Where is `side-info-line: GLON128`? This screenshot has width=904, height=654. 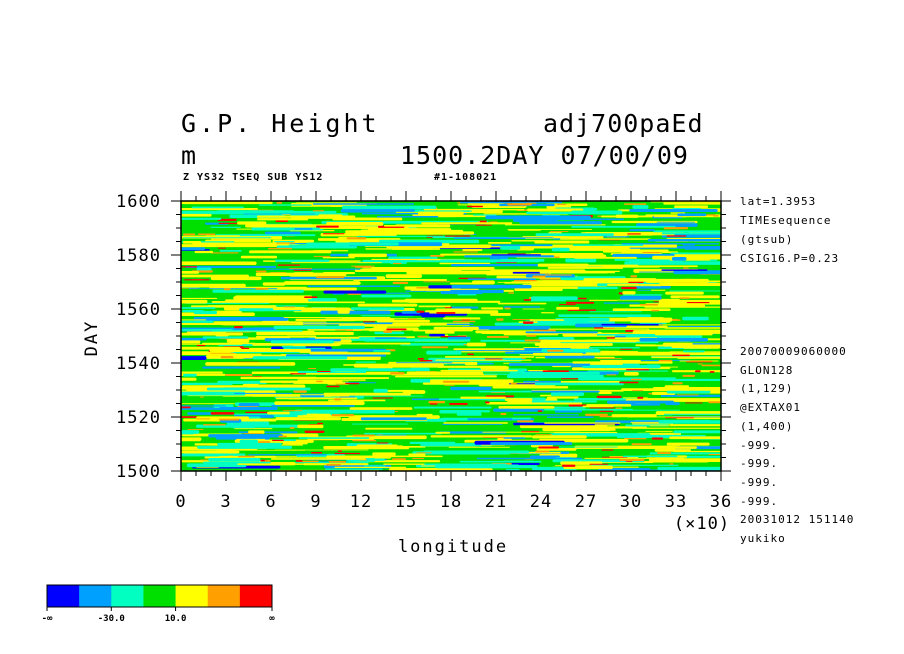 side-info-line: GLON128 is located at coordinates (767, 370).